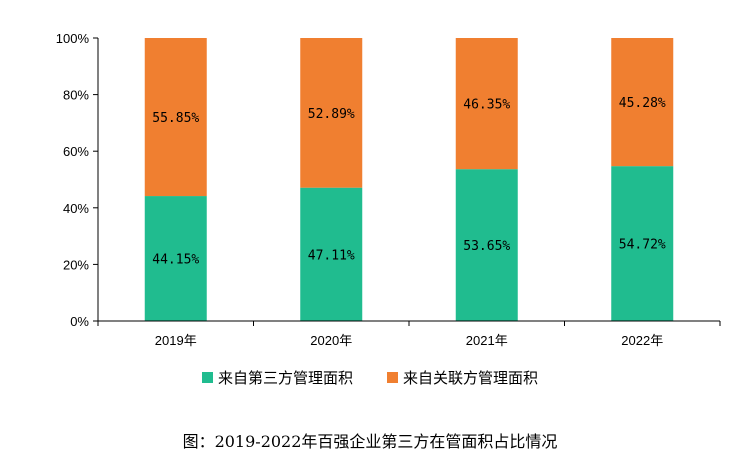 The height and width of the screenshot is (466, 740). I want to click on legend-item-related-party: 来自关联方管理面积, so click(462, 377).